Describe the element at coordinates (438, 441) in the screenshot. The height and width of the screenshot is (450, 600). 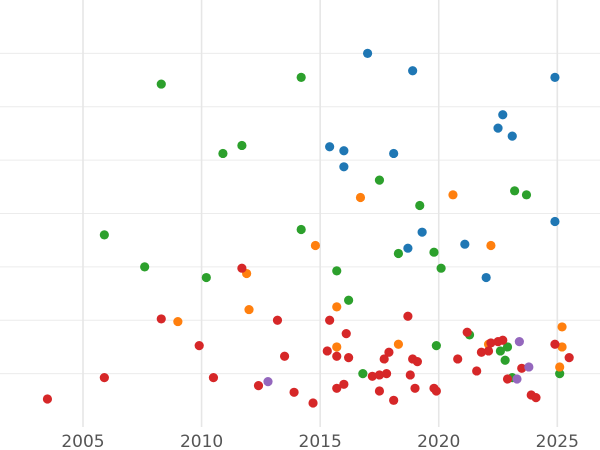
I see `x-tick-label: 2020` at that location.